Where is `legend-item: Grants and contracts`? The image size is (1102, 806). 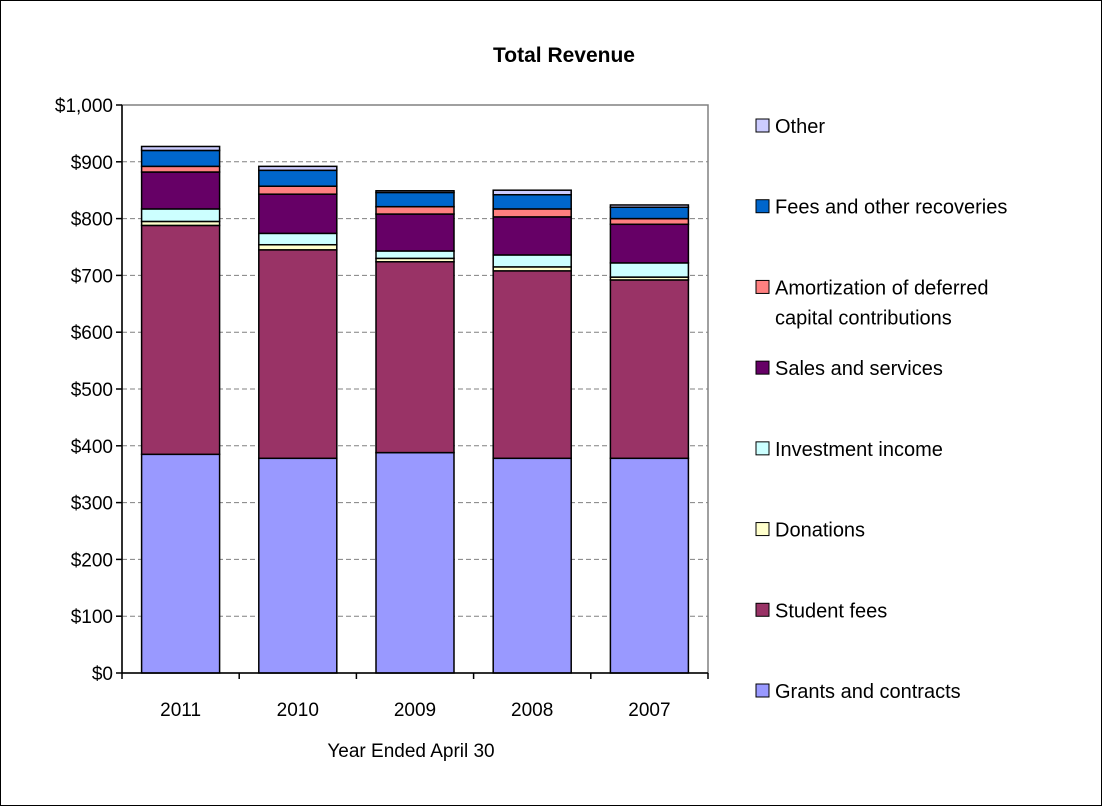 legend-item: Grants and contracts is located at coordinates (858, 692).